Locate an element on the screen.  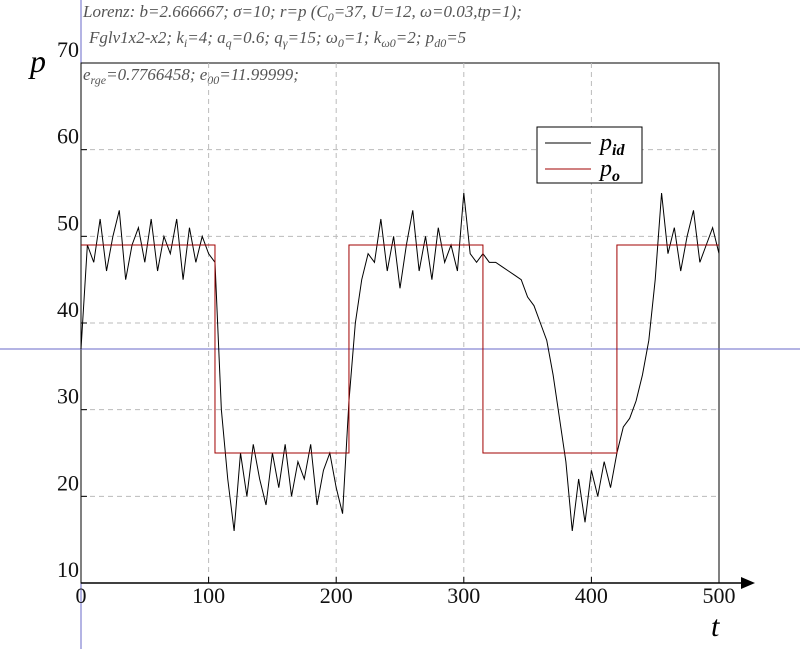
annotation-subscript: q is located at coordinates (229, 43).